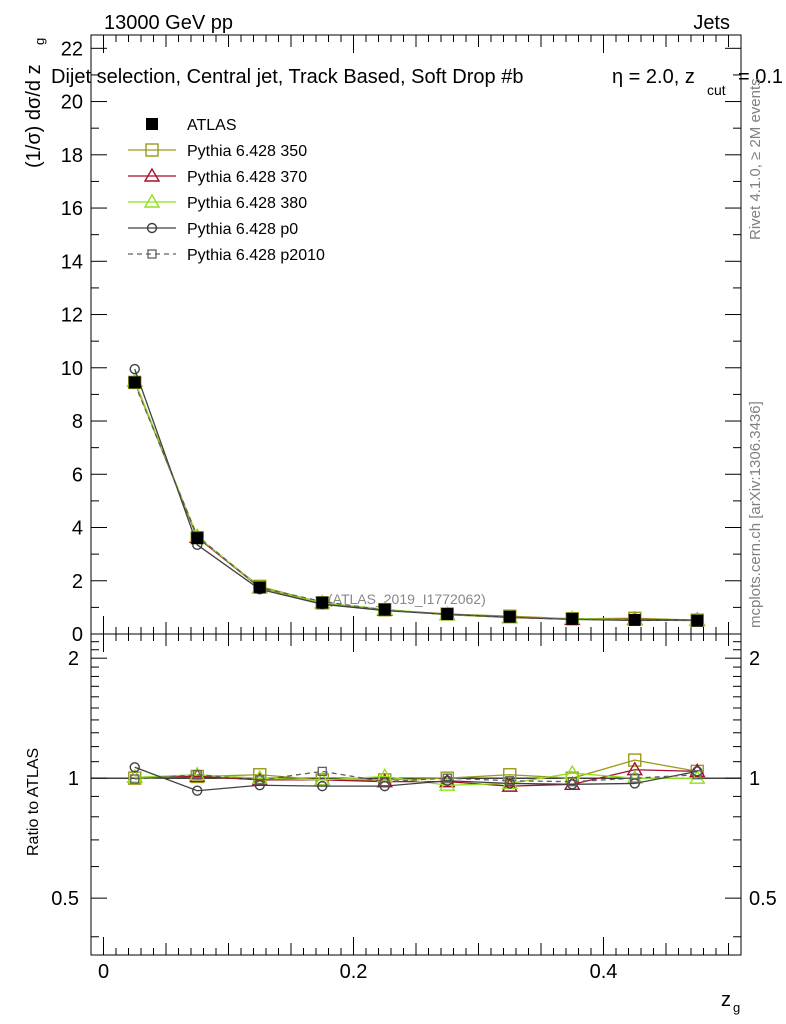 The width and height of the screenshot is (786, 1024). I want to click on ratio-y-tick-label: 0.5, so click(65, 899).